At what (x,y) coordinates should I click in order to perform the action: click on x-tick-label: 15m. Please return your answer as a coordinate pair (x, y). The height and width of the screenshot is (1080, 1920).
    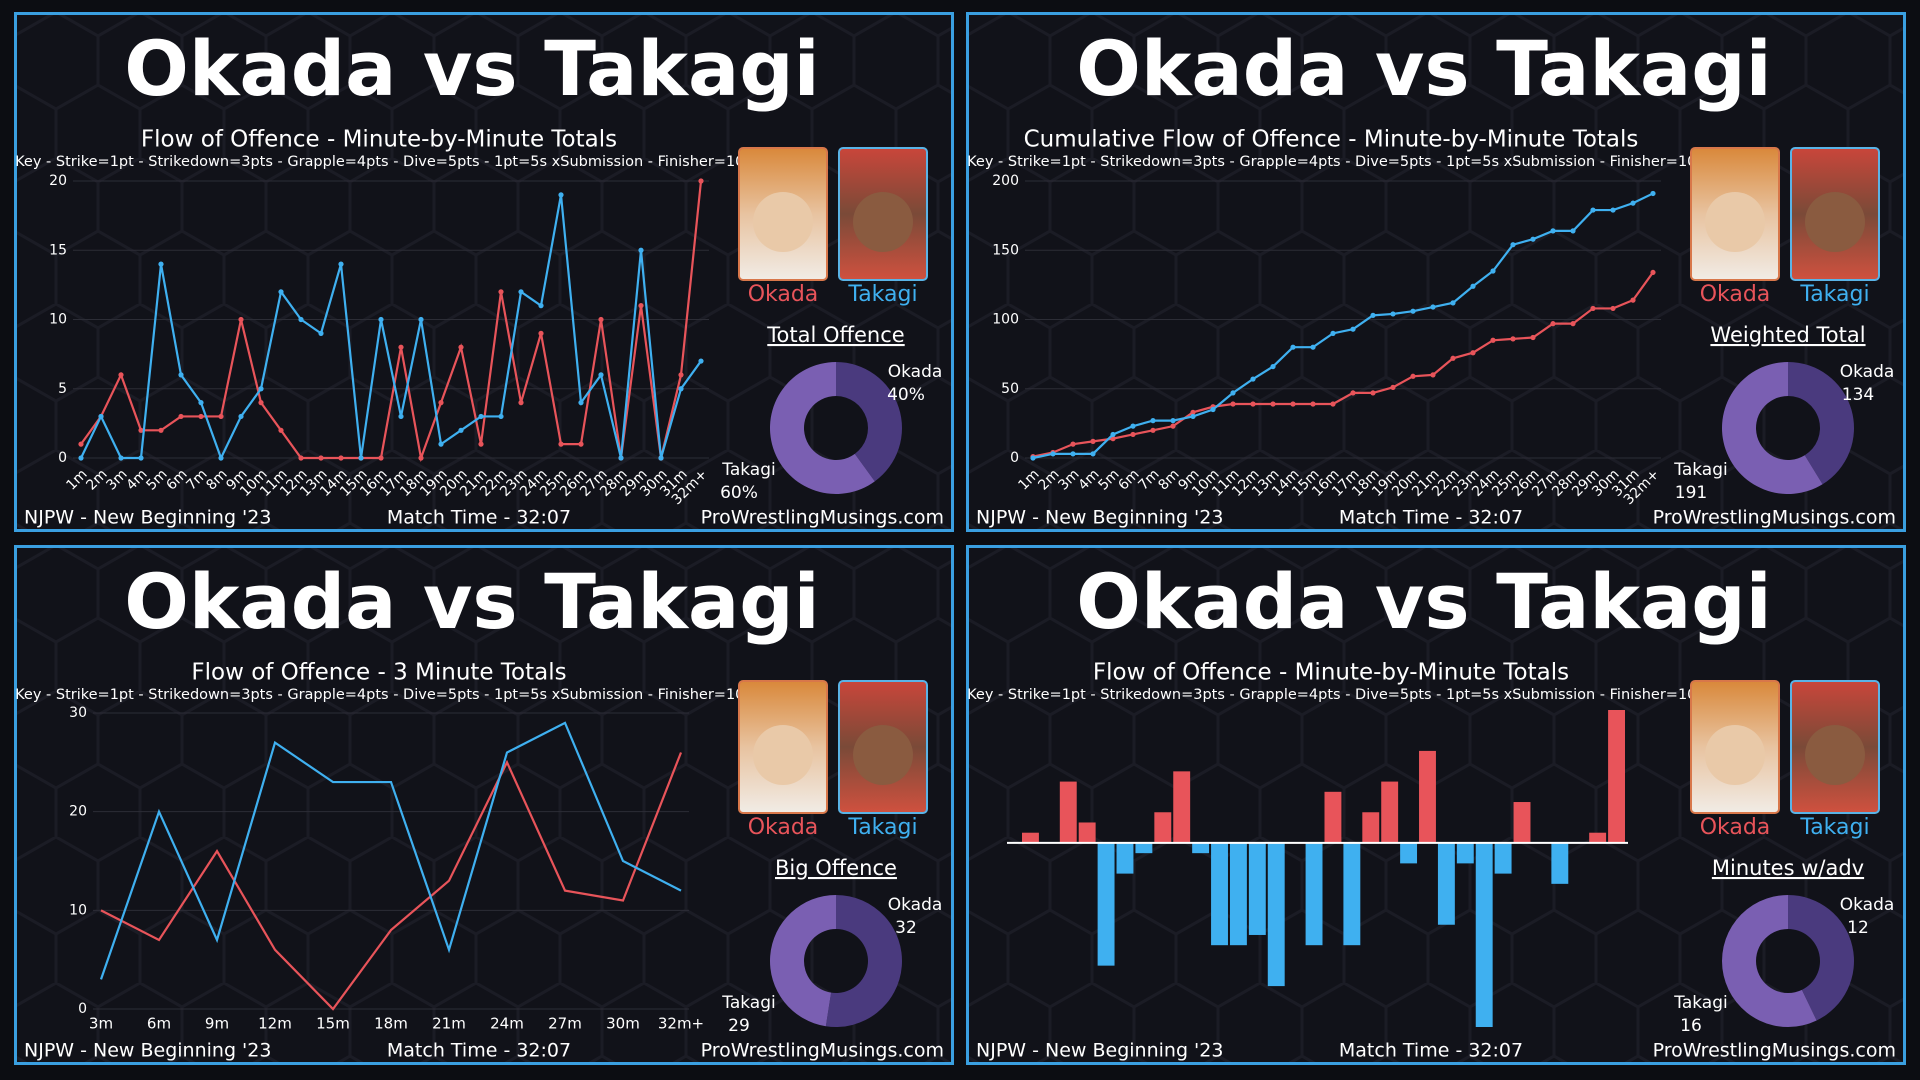
    Looking at the image, I should click on (333, 1024).